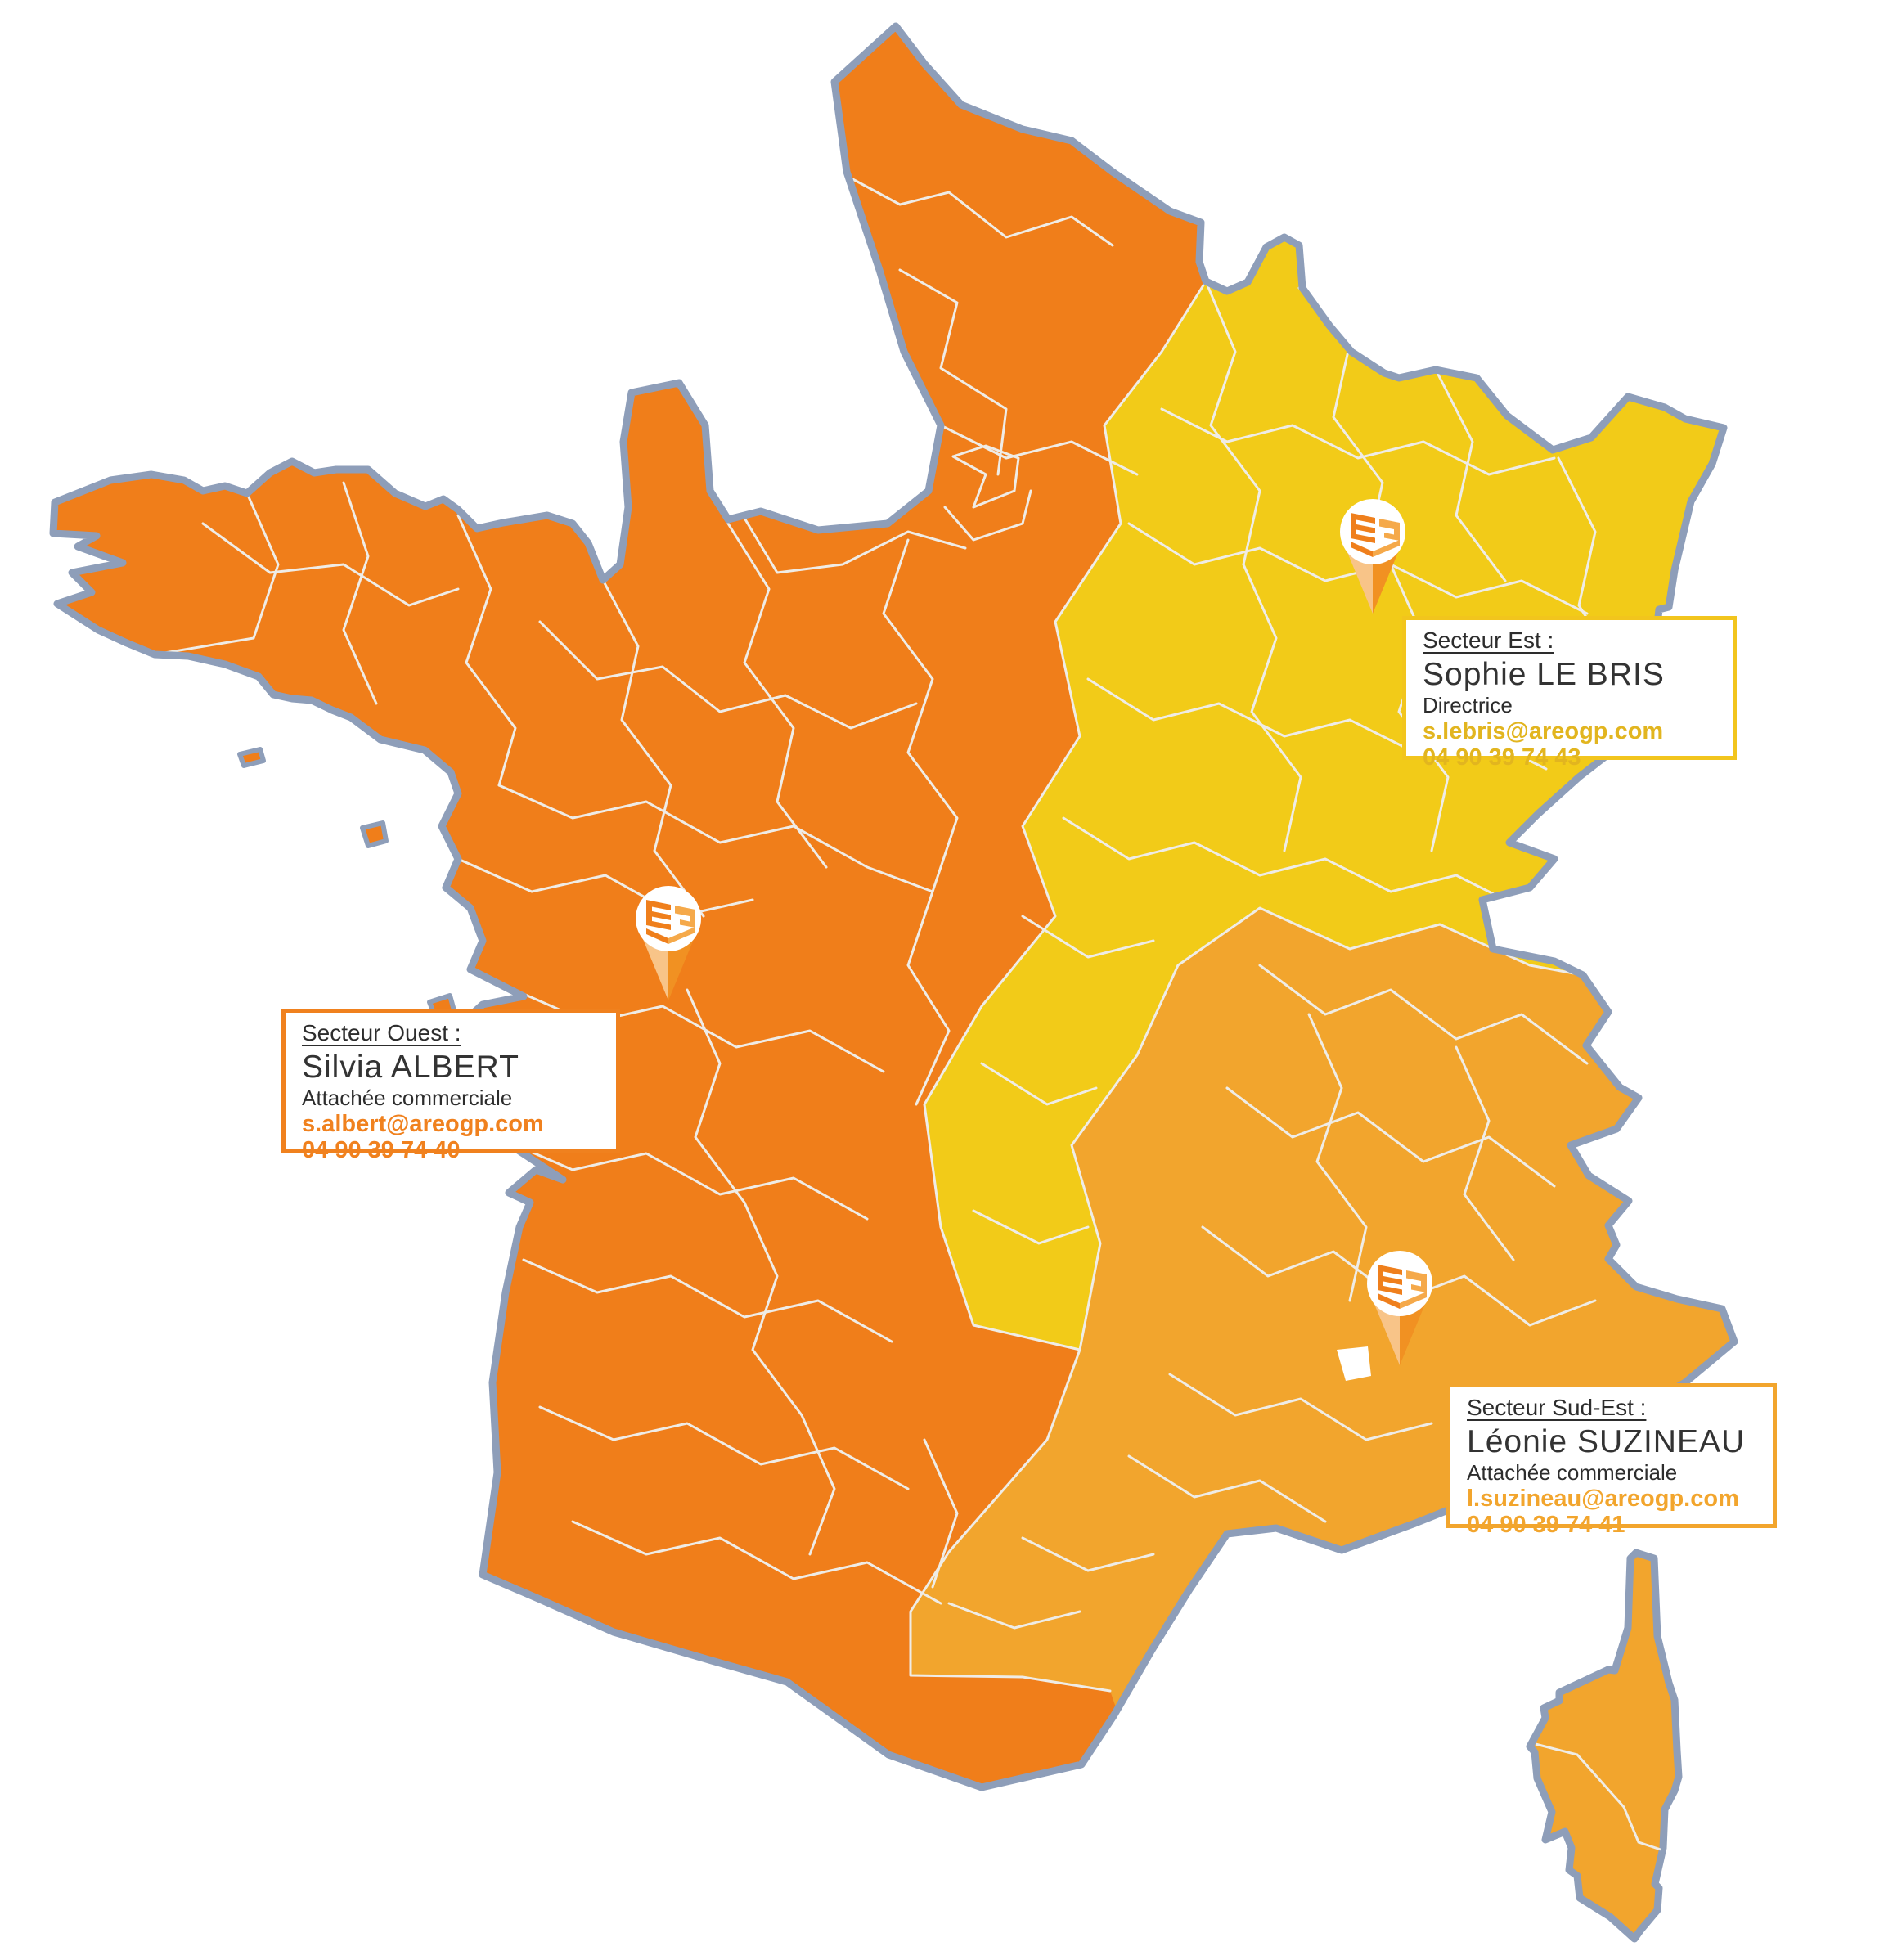  What do you see at coordinates (1502, 757) in the screenshot?
I see `contact-phone: 04 90 39 74 43` at bounding box center [1502, 757].